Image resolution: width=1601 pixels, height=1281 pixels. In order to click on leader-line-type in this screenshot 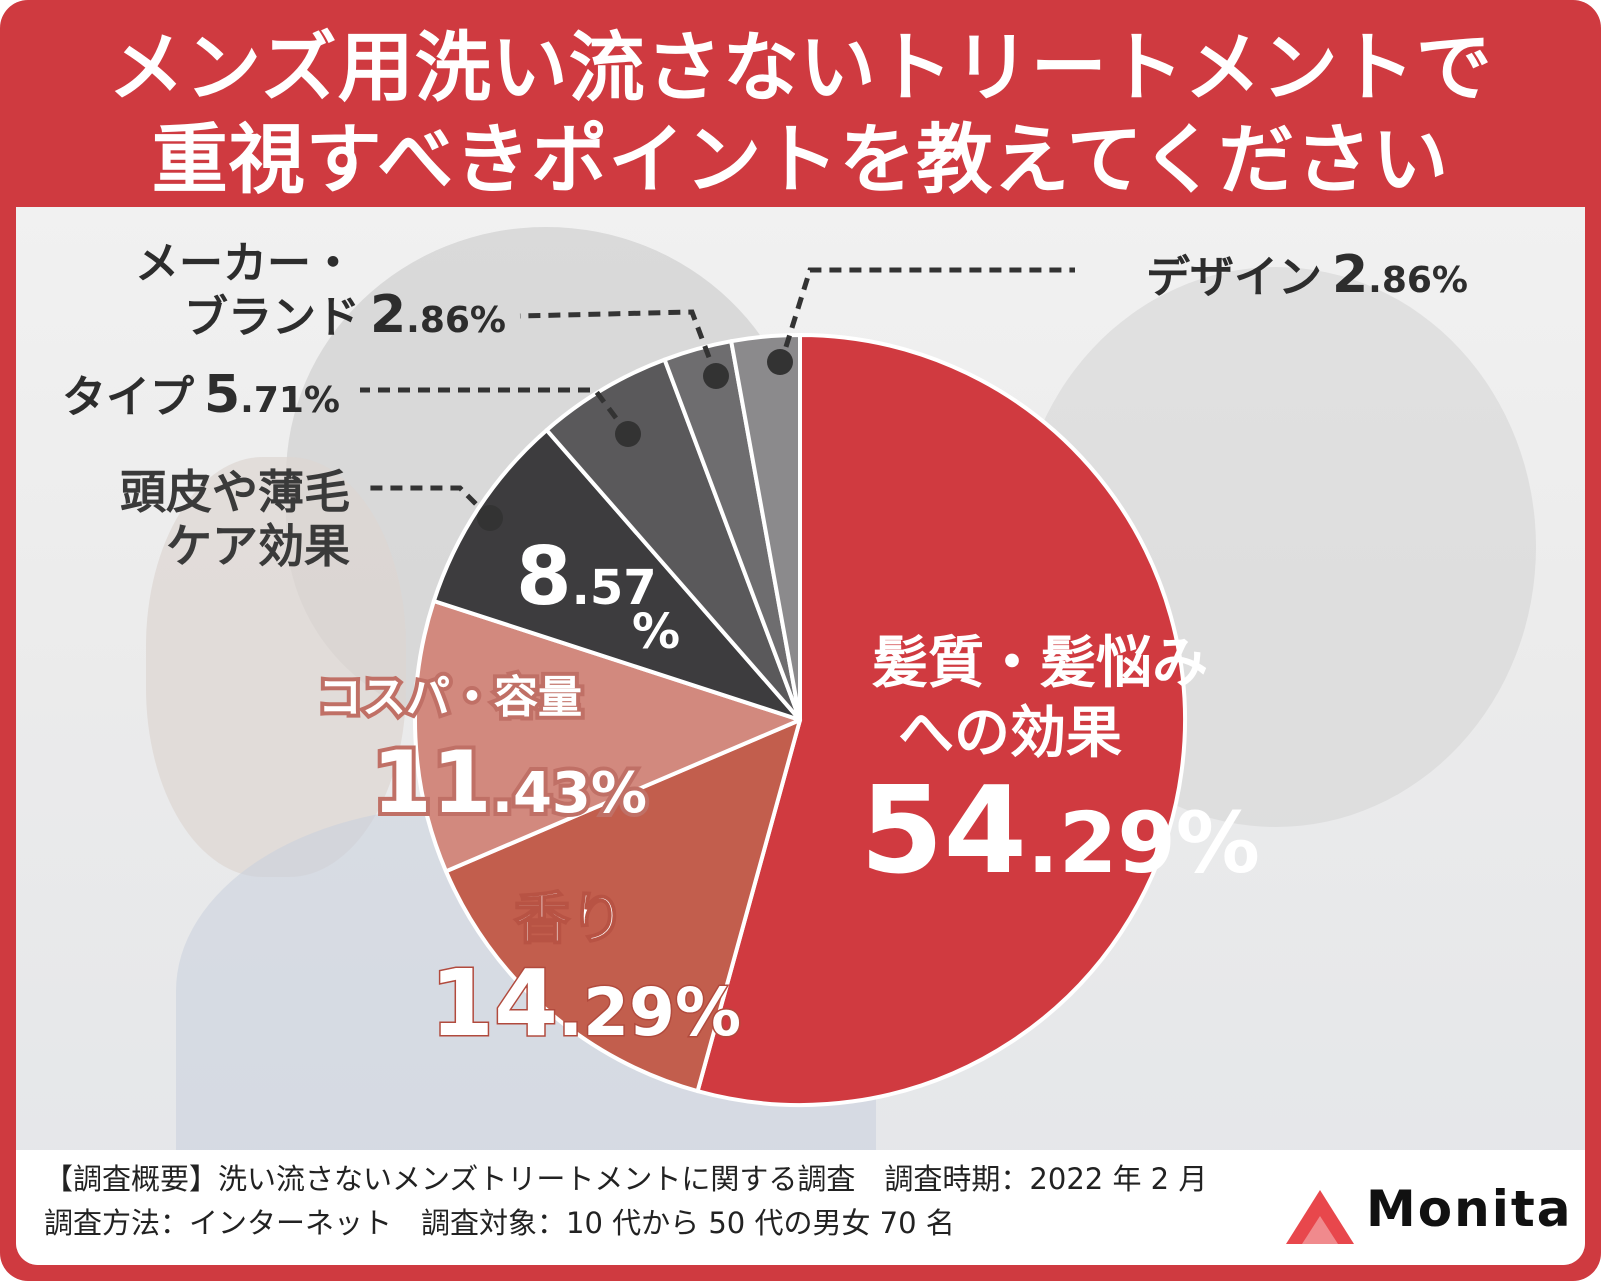, I will do `click(495, 411)`.